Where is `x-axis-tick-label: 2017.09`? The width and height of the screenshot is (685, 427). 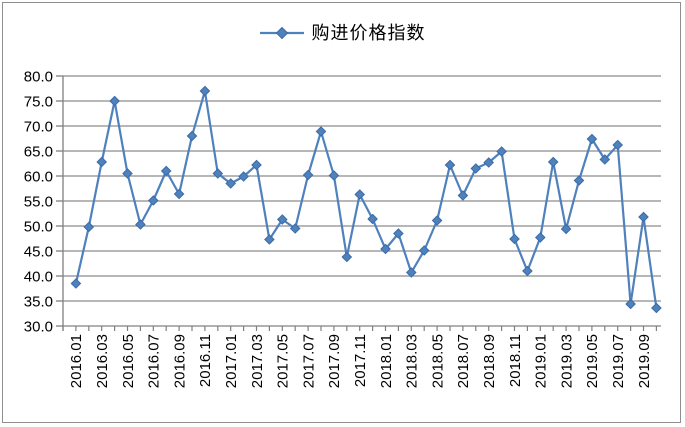
x-axis-tick-label: 2017.09 is located at coordinates (334, 361).